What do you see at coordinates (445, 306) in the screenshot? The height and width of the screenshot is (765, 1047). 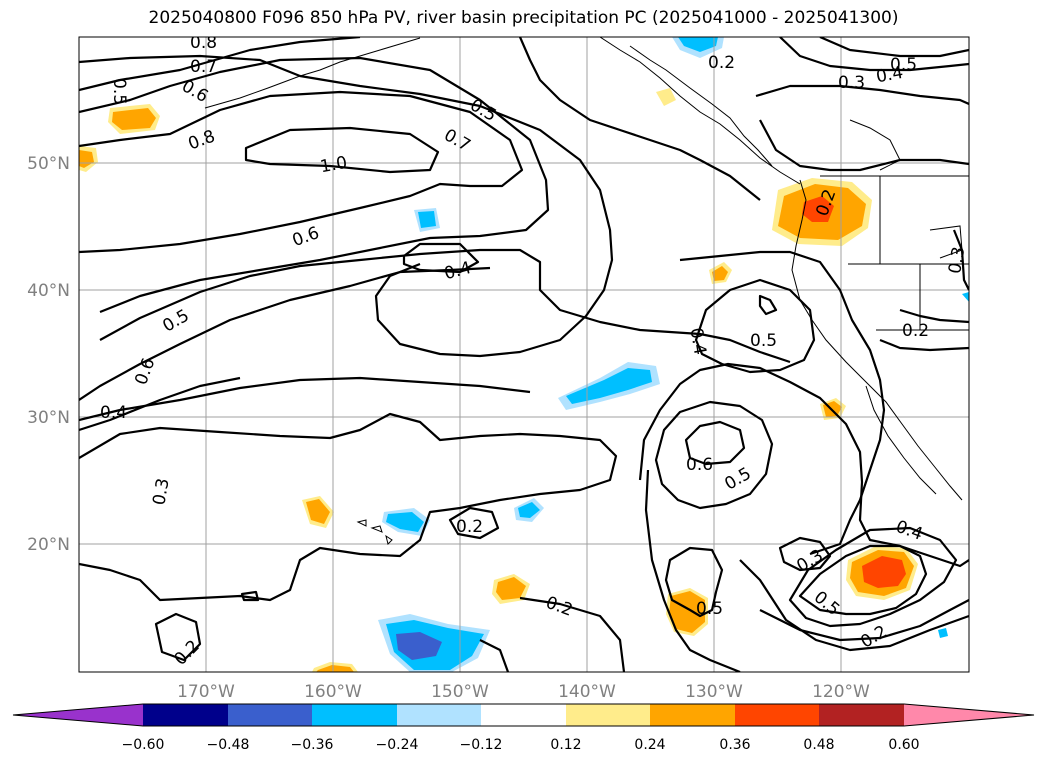 I see `contour-0-5-b` at bounding box center [445, 306].